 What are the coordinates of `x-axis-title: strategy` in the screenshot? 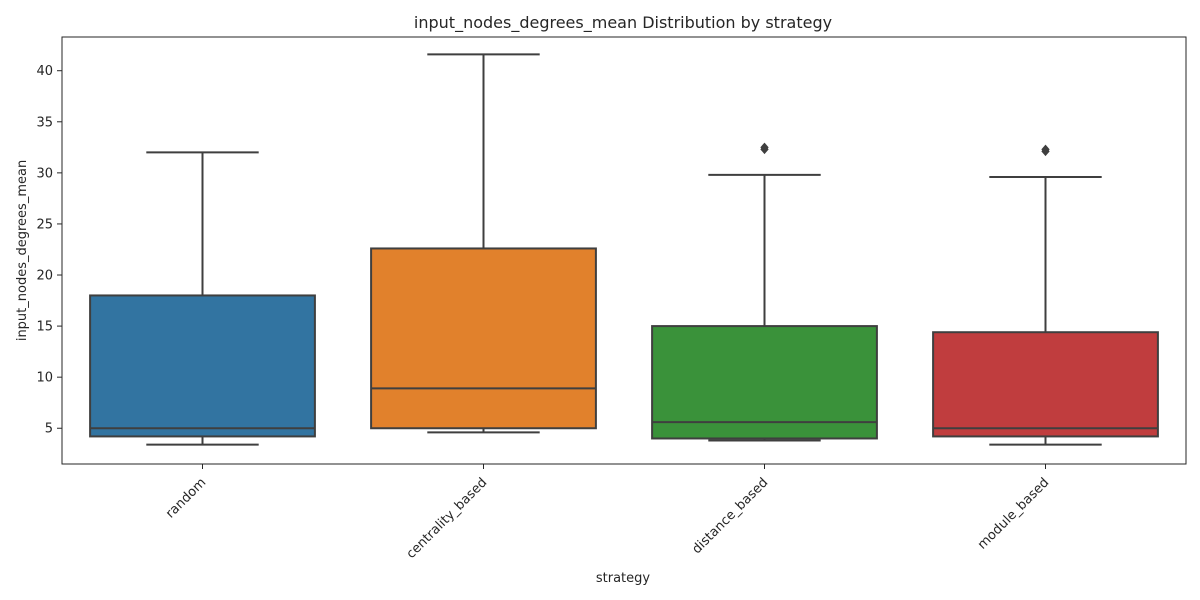 It's located at (623, 578).